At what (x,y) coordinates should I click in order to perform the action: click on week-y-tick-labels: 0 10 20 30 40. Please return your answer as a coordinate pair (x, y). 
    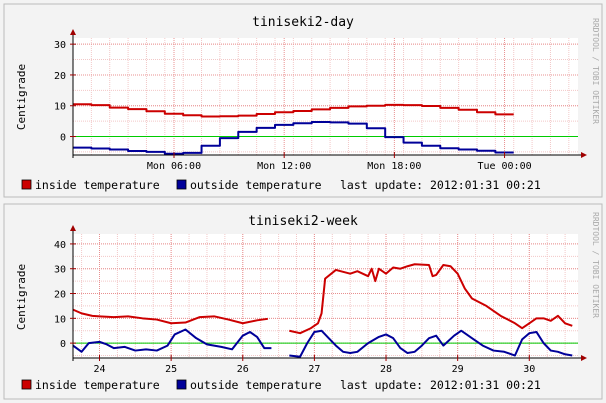
    Looking at the image, I should click on (60, 295).